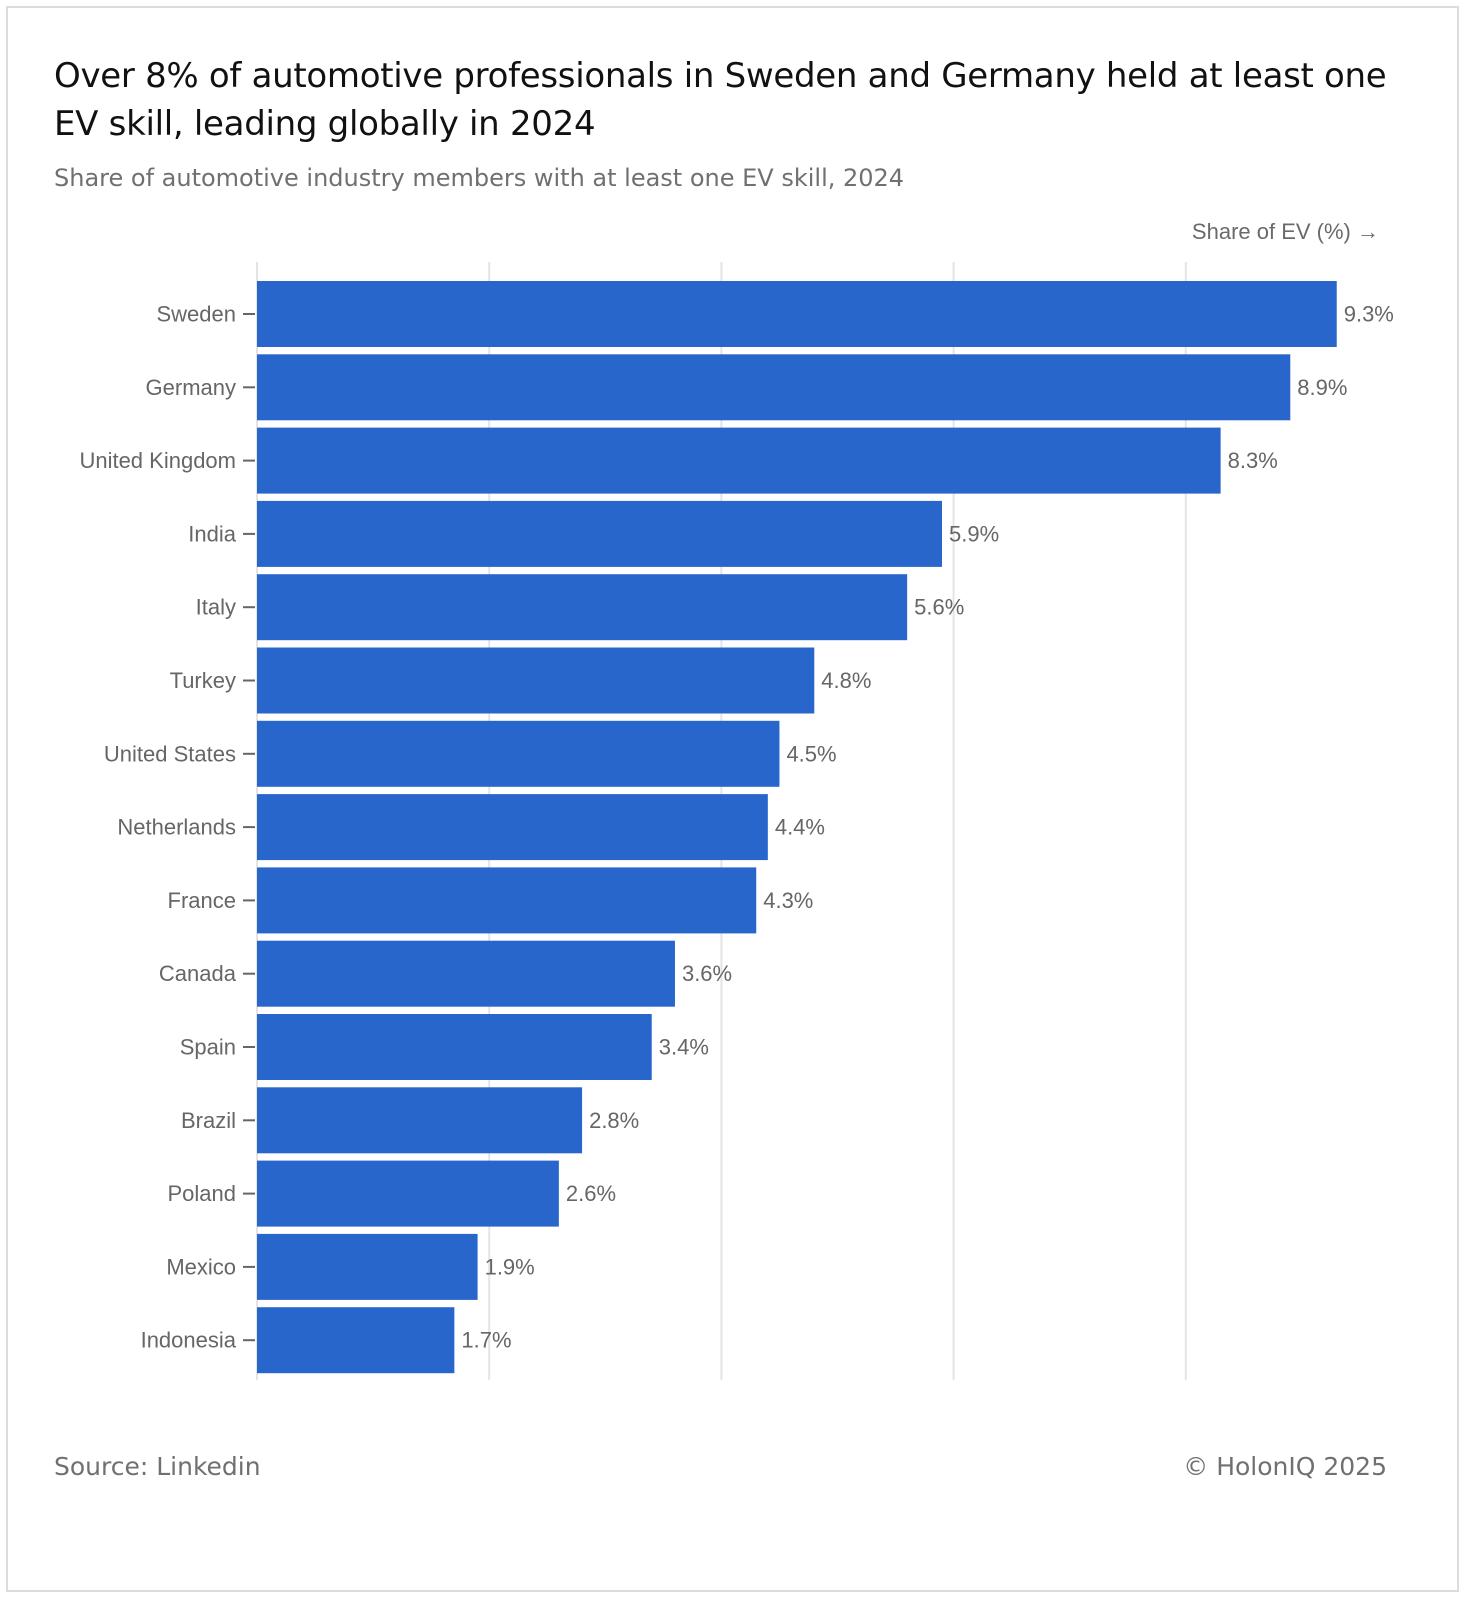 The width and height of the screenshot is (1465, 1600). I want to click on category-label: United States, so click(170, 753).